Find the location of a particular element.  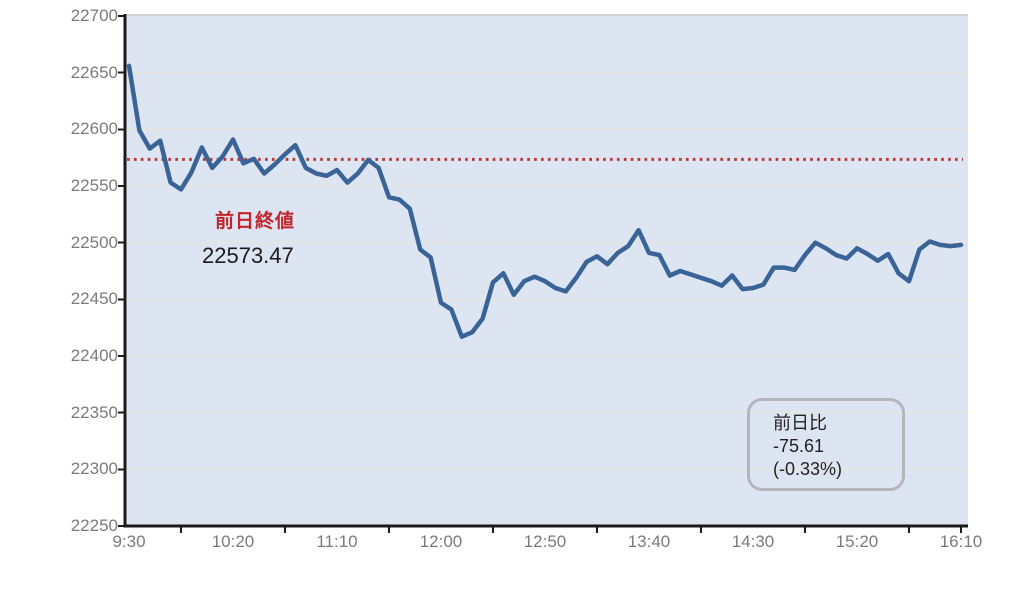

y-tick-label: 22500 is located at coordinates (94, 242).